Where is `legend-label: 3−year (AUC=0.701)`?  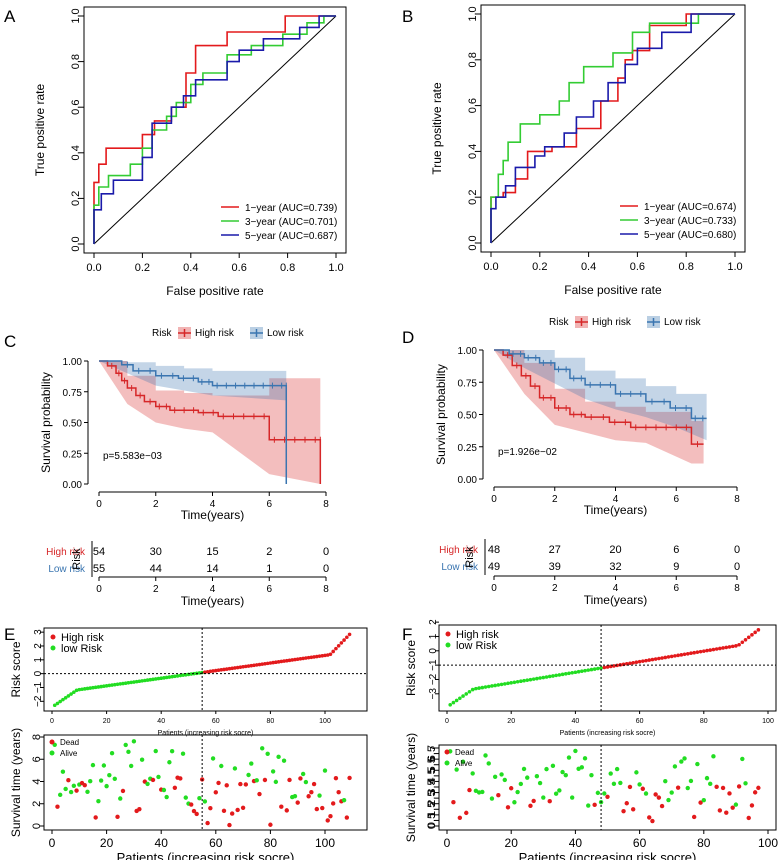 legend-label: 3−year (AUC=0.701) is located at coordinates (291, 222).